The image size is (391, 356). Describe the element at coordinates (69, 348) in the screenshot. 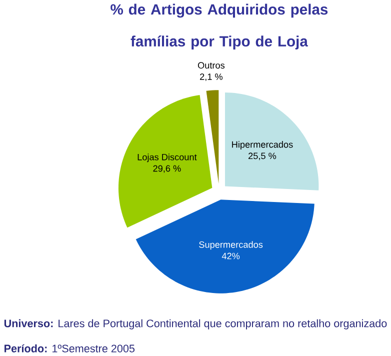

I see `text: Período: 1ºSemestre 2005` at that location.